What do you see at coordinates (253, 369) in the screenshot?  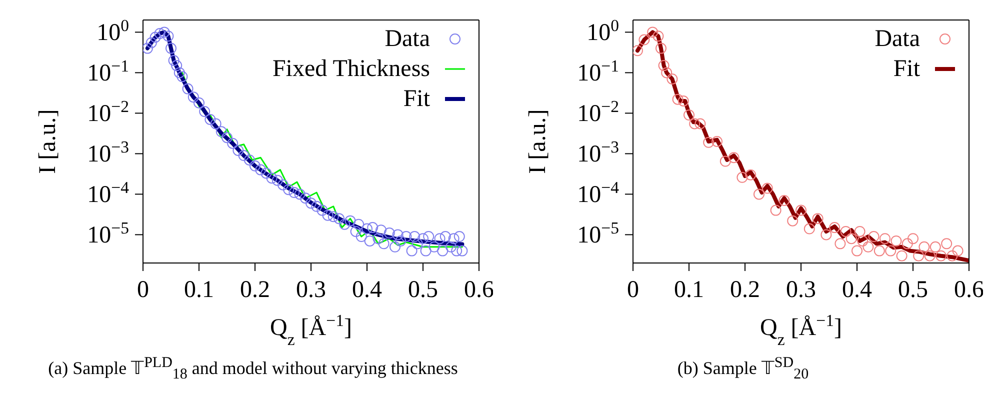 I see `text: (a) Sample 𝕋$^{PLD}$$_{18}$ and model without varying thickness` at bounding box center [253, 369].